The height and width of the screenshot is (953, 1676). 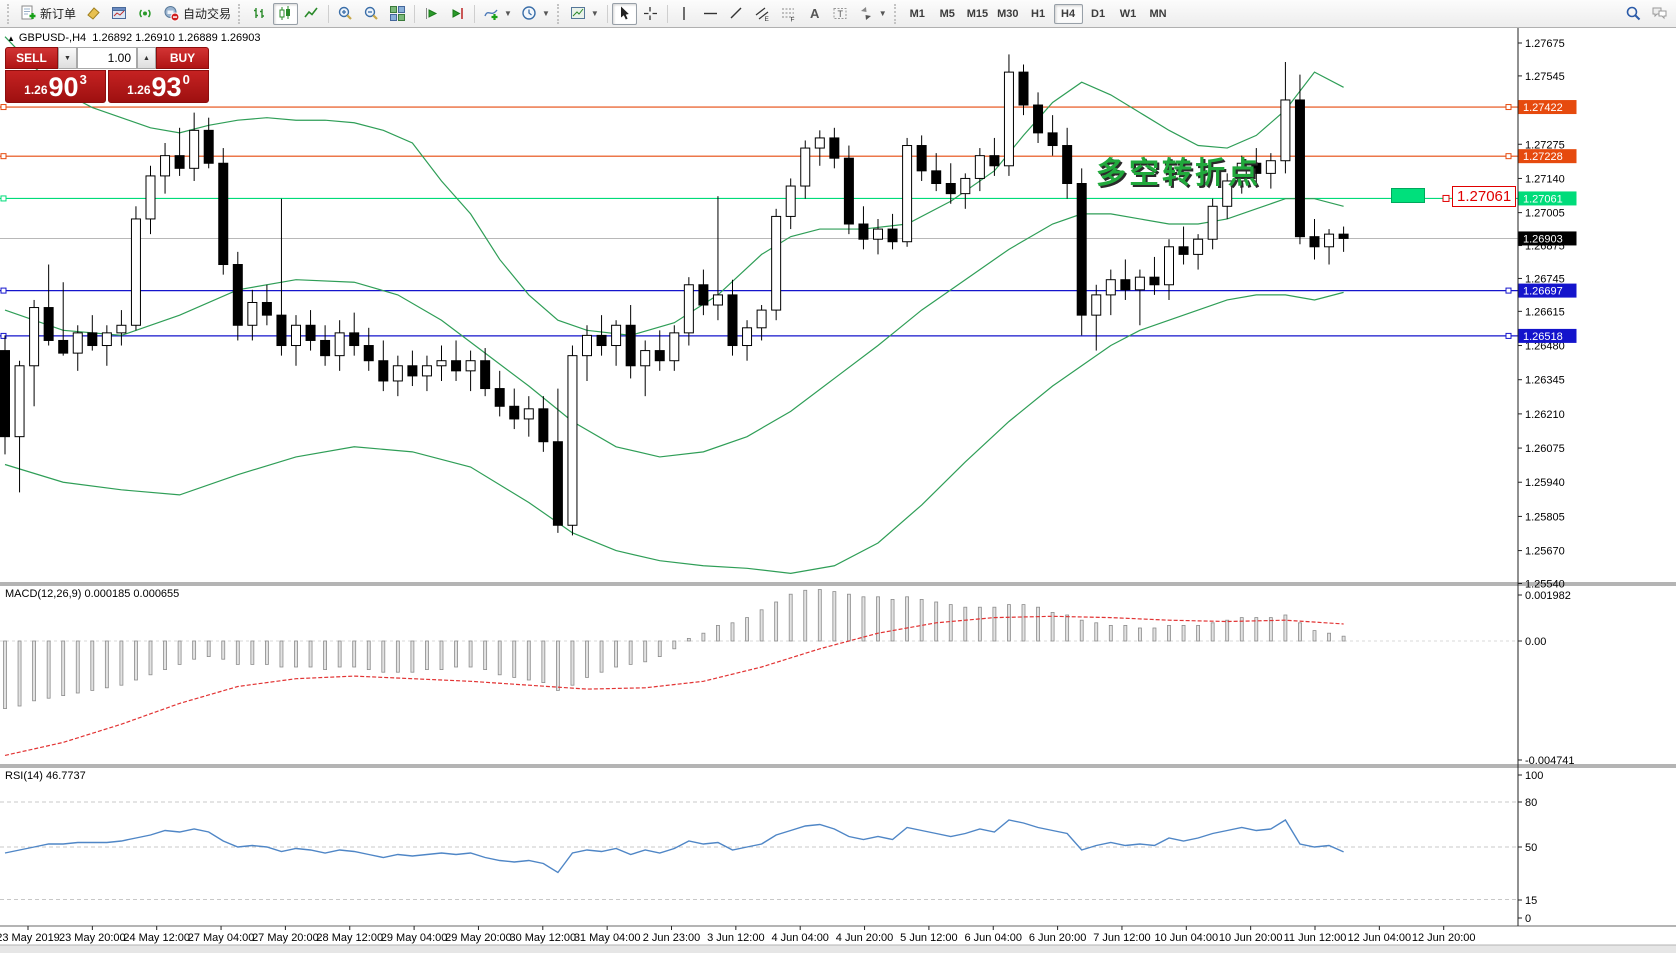 I want to click on crosshair-icon, so click(x=650, y=13).